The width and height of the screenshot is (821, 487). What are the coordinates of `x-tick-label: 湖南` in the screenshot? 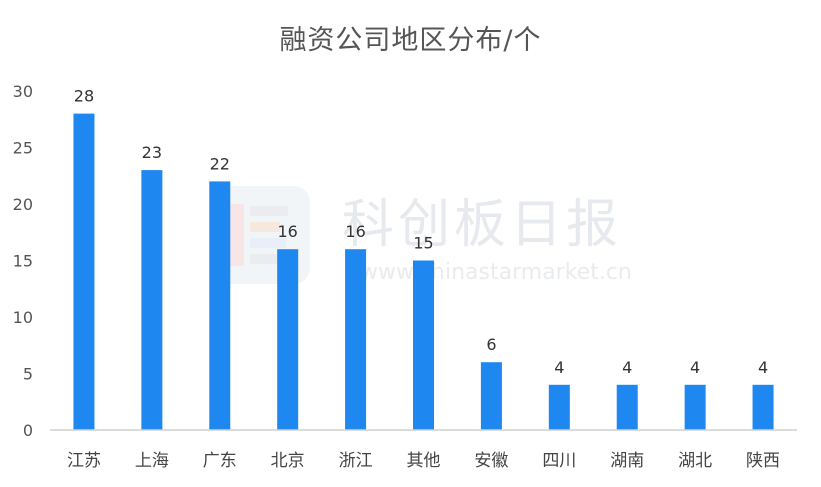 It's located at (627, 461).